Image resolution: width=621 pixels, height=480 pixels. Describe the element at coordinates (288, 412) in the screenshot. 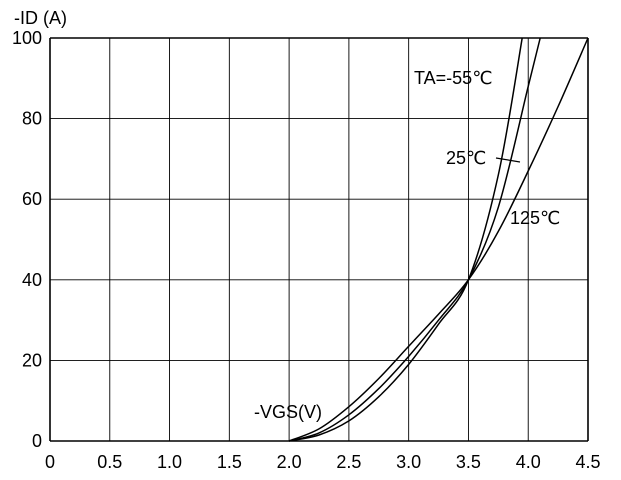

I see `x-axis-title: -VGS(V)` at that location.